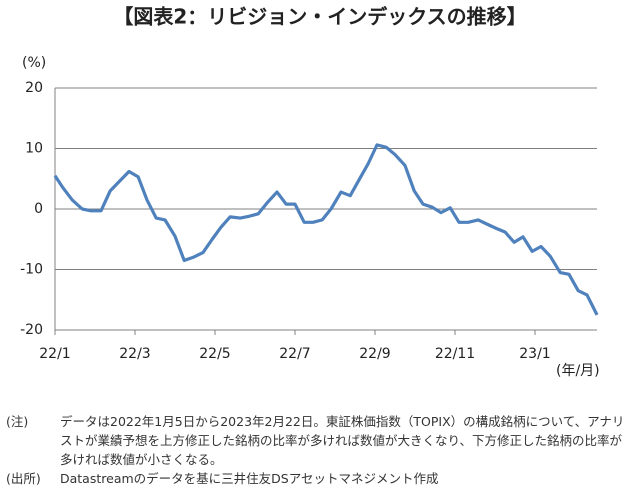 This screenshot has height=491, width=640. What do you see at coordinates (54, 354) in the screenshot?
I see `x-tick-label: 22/1` at bounding box center [54, 354].